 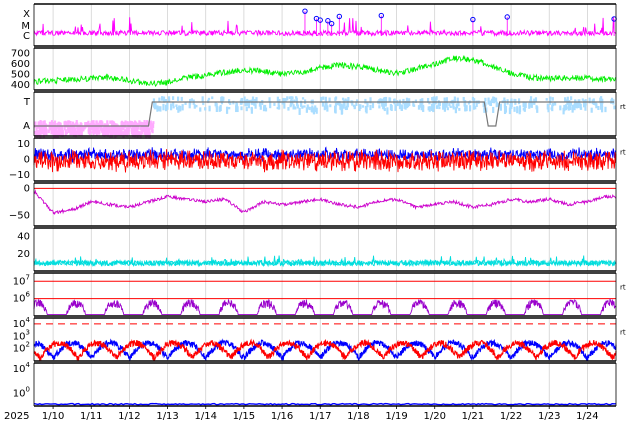 I want to click on flare-point, so click(x=473, y=19).